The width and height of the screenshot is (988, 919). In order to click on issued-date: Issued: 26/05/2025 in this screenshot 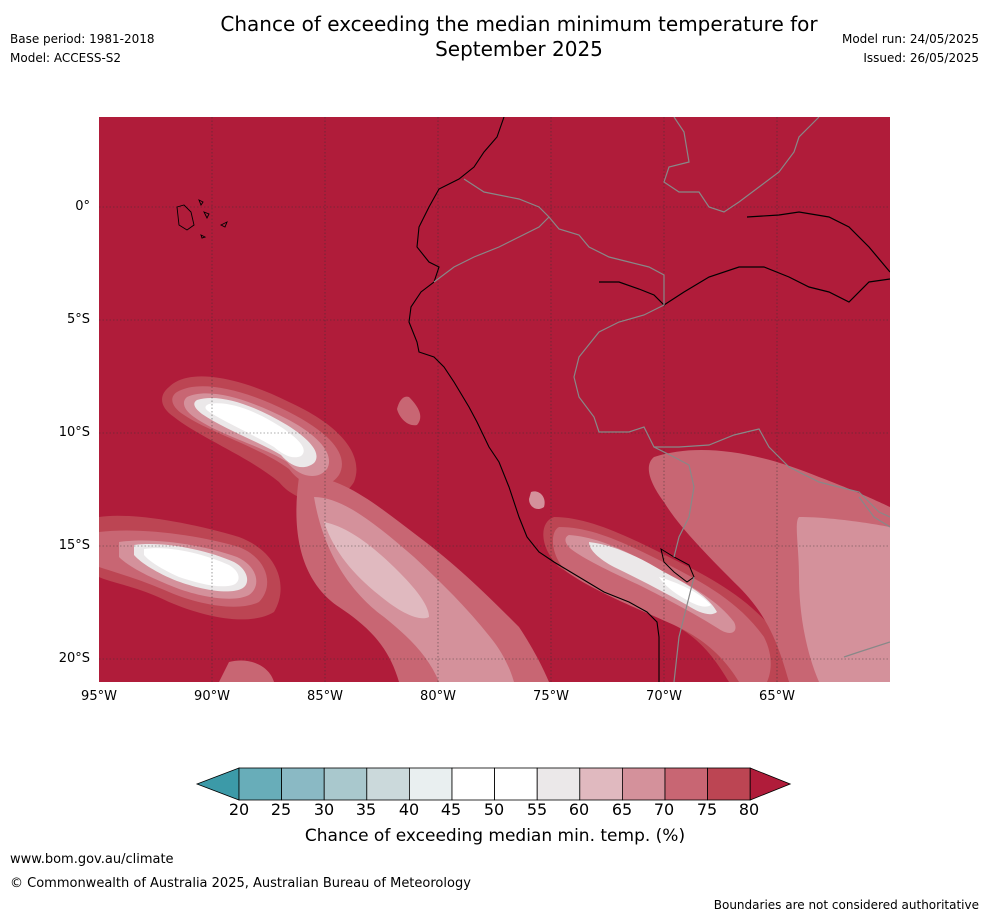, I will do `click(921, 58)`.